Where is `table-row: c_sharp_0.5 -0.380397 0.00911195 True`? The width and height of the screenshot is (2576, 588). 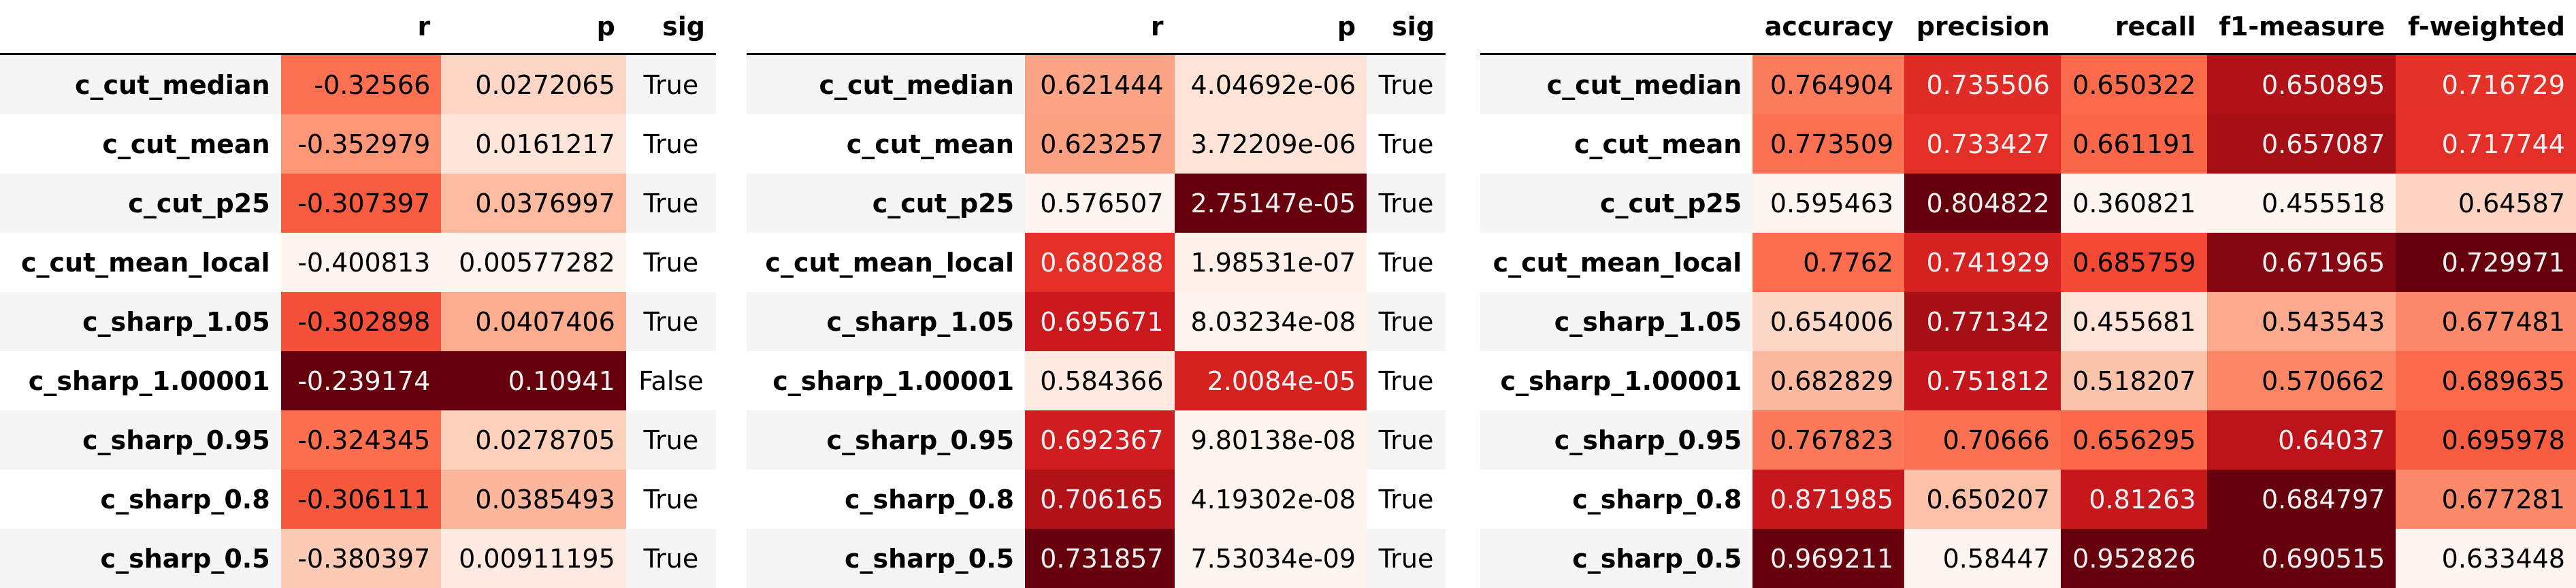
table-row: c_sharp_0.5 -0.380397 0.00911195 True is located at coordinates (358, 559).